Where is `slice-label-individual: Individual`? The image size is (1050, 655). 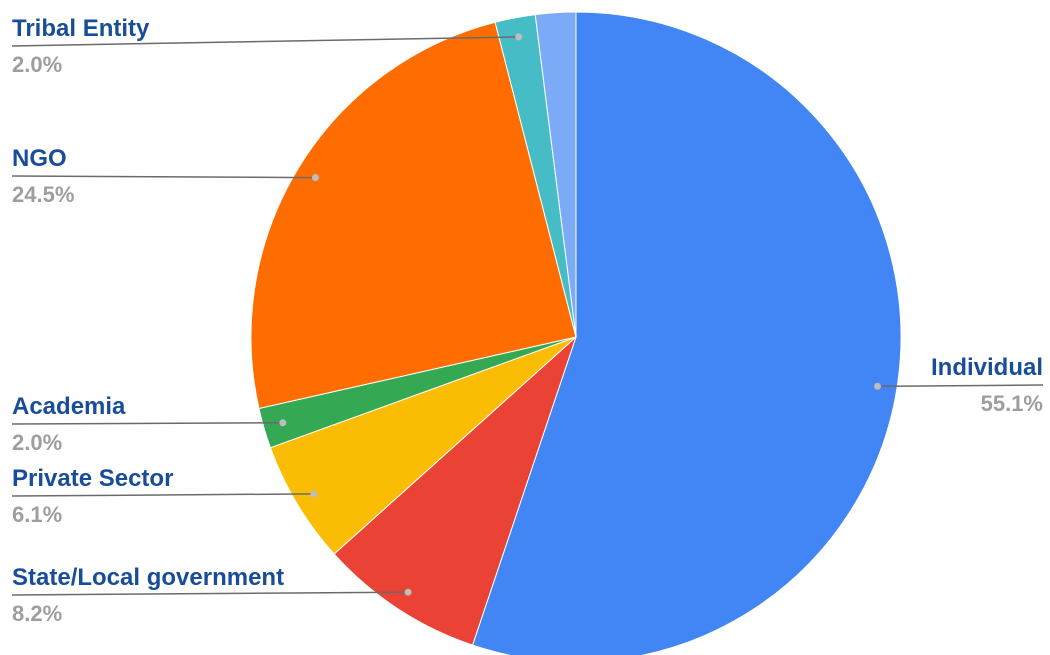
slice-label-individual: Individual is located at coordinates (987, 367).